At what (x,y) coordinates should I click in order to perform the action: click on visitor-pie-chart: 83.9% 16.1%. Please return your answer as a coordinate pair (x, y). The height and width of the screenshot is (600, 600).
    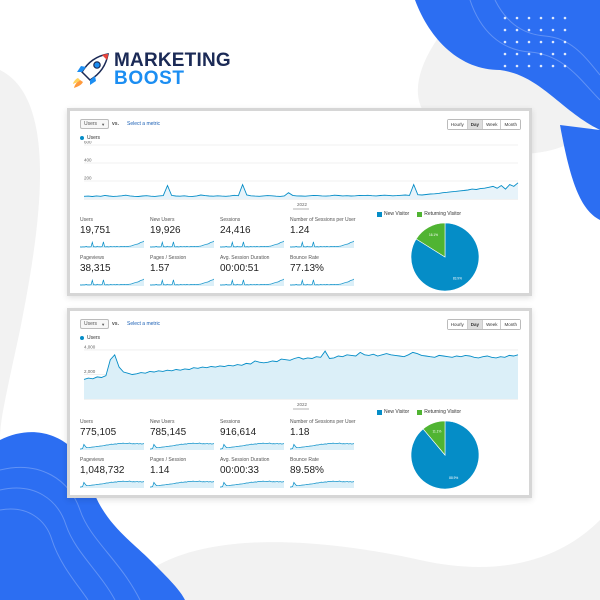
    Looking at the image, I should click on (445, 257).